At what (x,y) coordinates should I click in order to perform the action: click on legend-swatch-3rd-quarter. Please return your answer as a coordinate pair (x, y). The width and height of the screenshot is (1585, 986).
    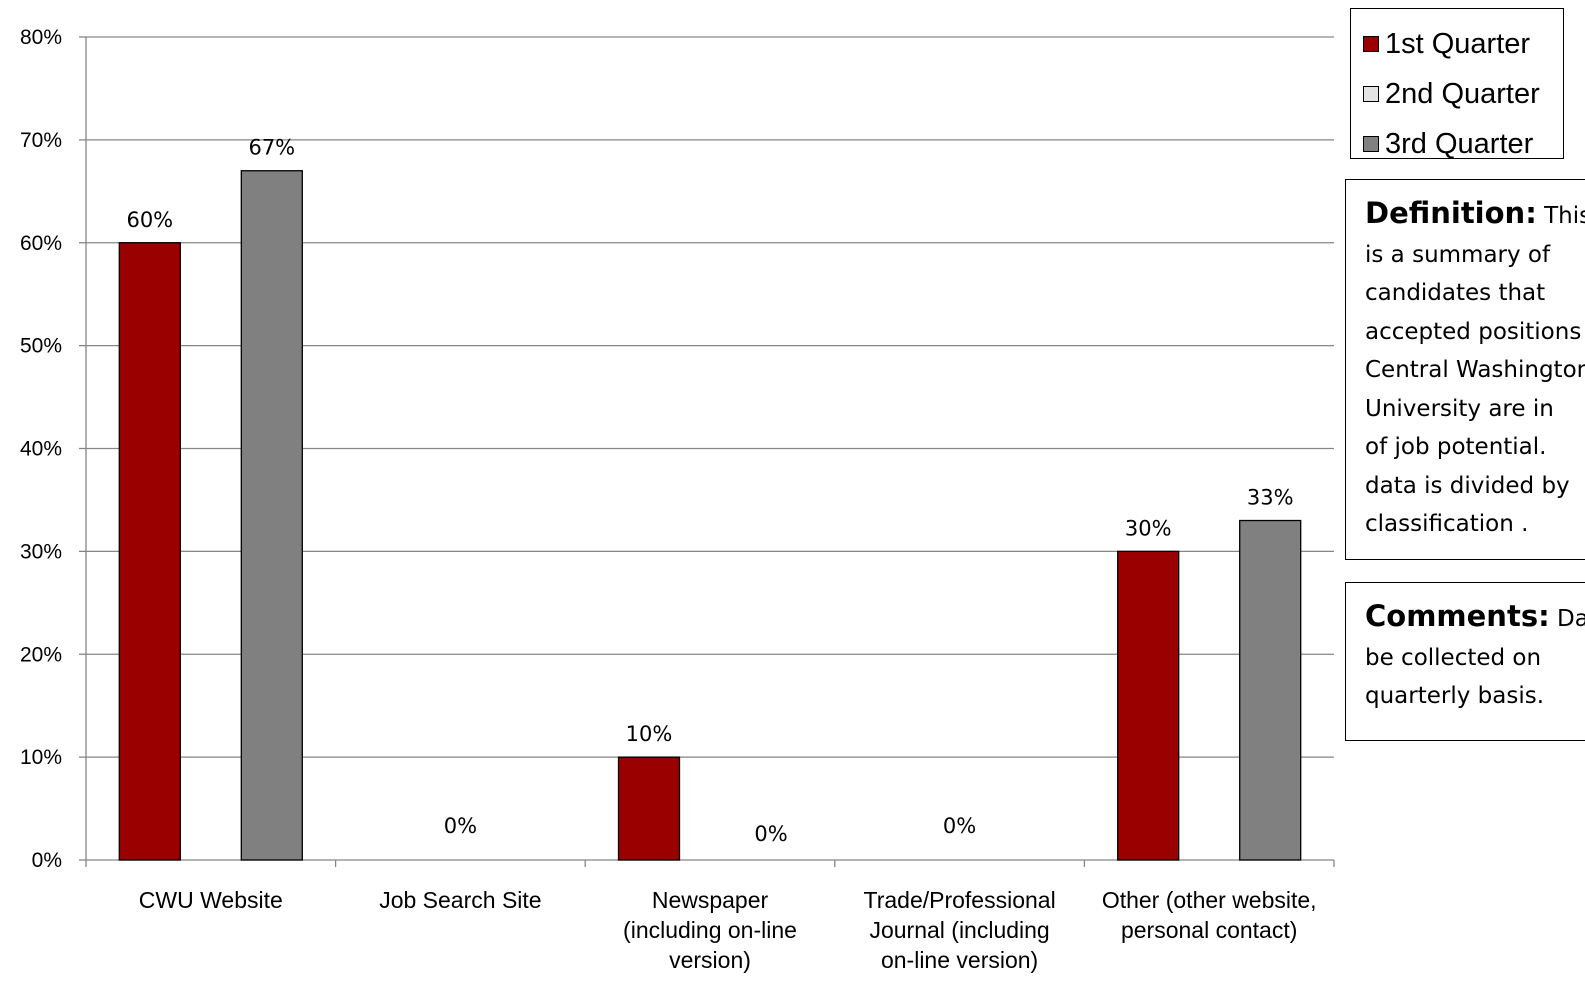
    Looking at the image, I should click on (1371, 144).